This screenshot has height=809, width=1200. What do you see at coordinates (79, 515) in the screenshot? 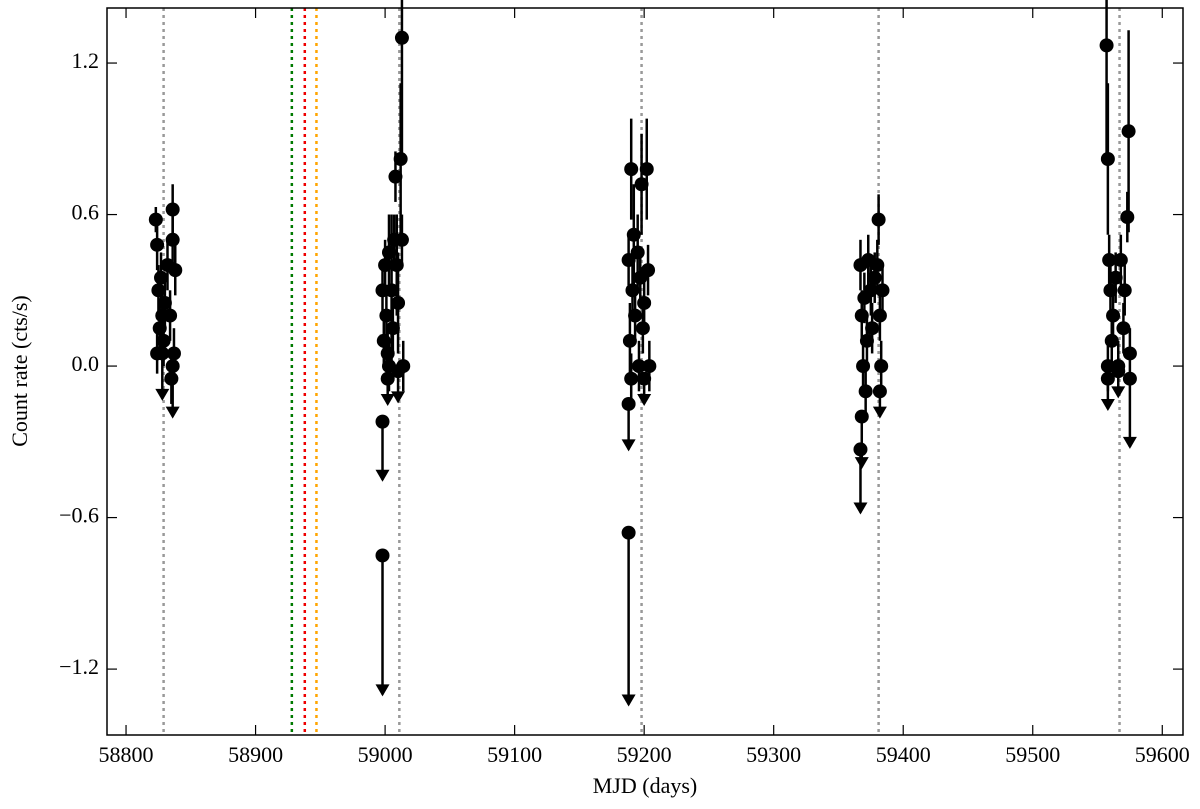
I see `y-tick-label: −0.6` at bounding box center [79, 515].